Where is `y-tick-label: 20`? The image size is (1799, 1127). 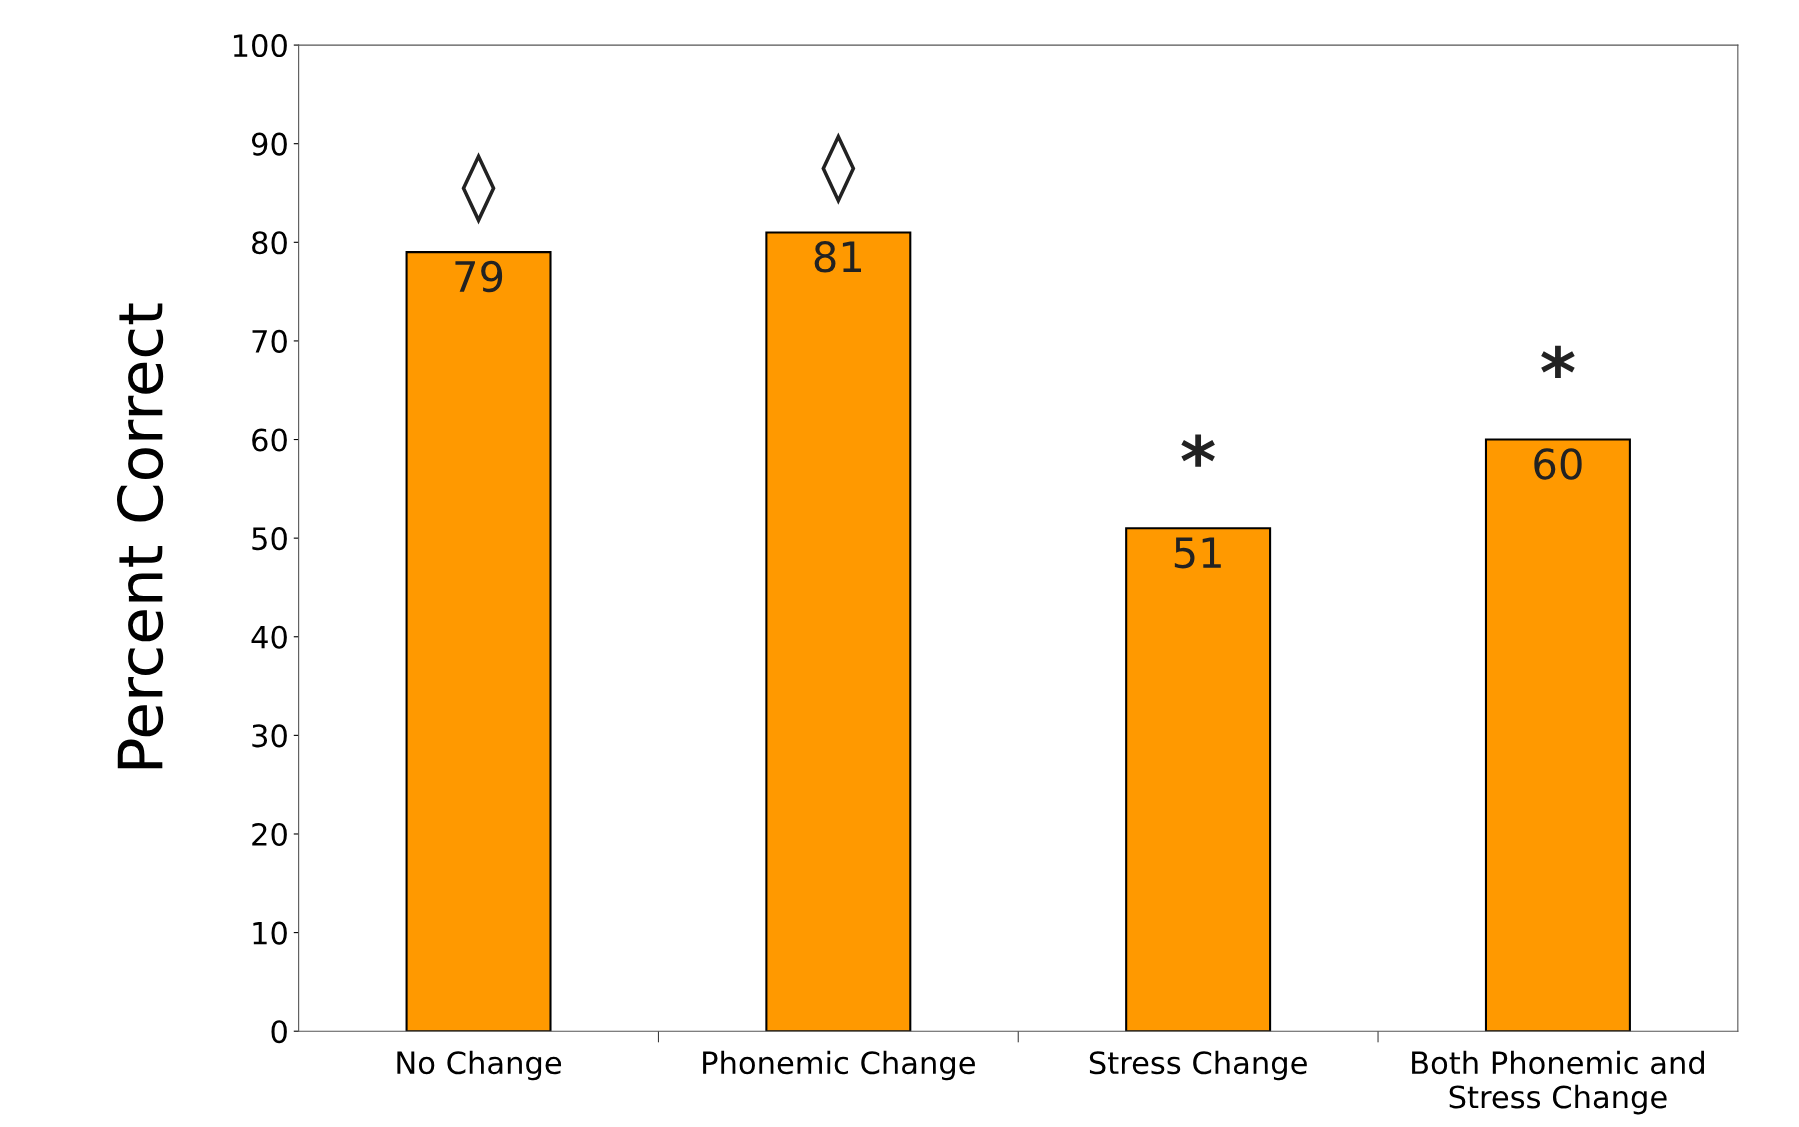
y-tick-label: 20 is located at coordinates (269, 834).